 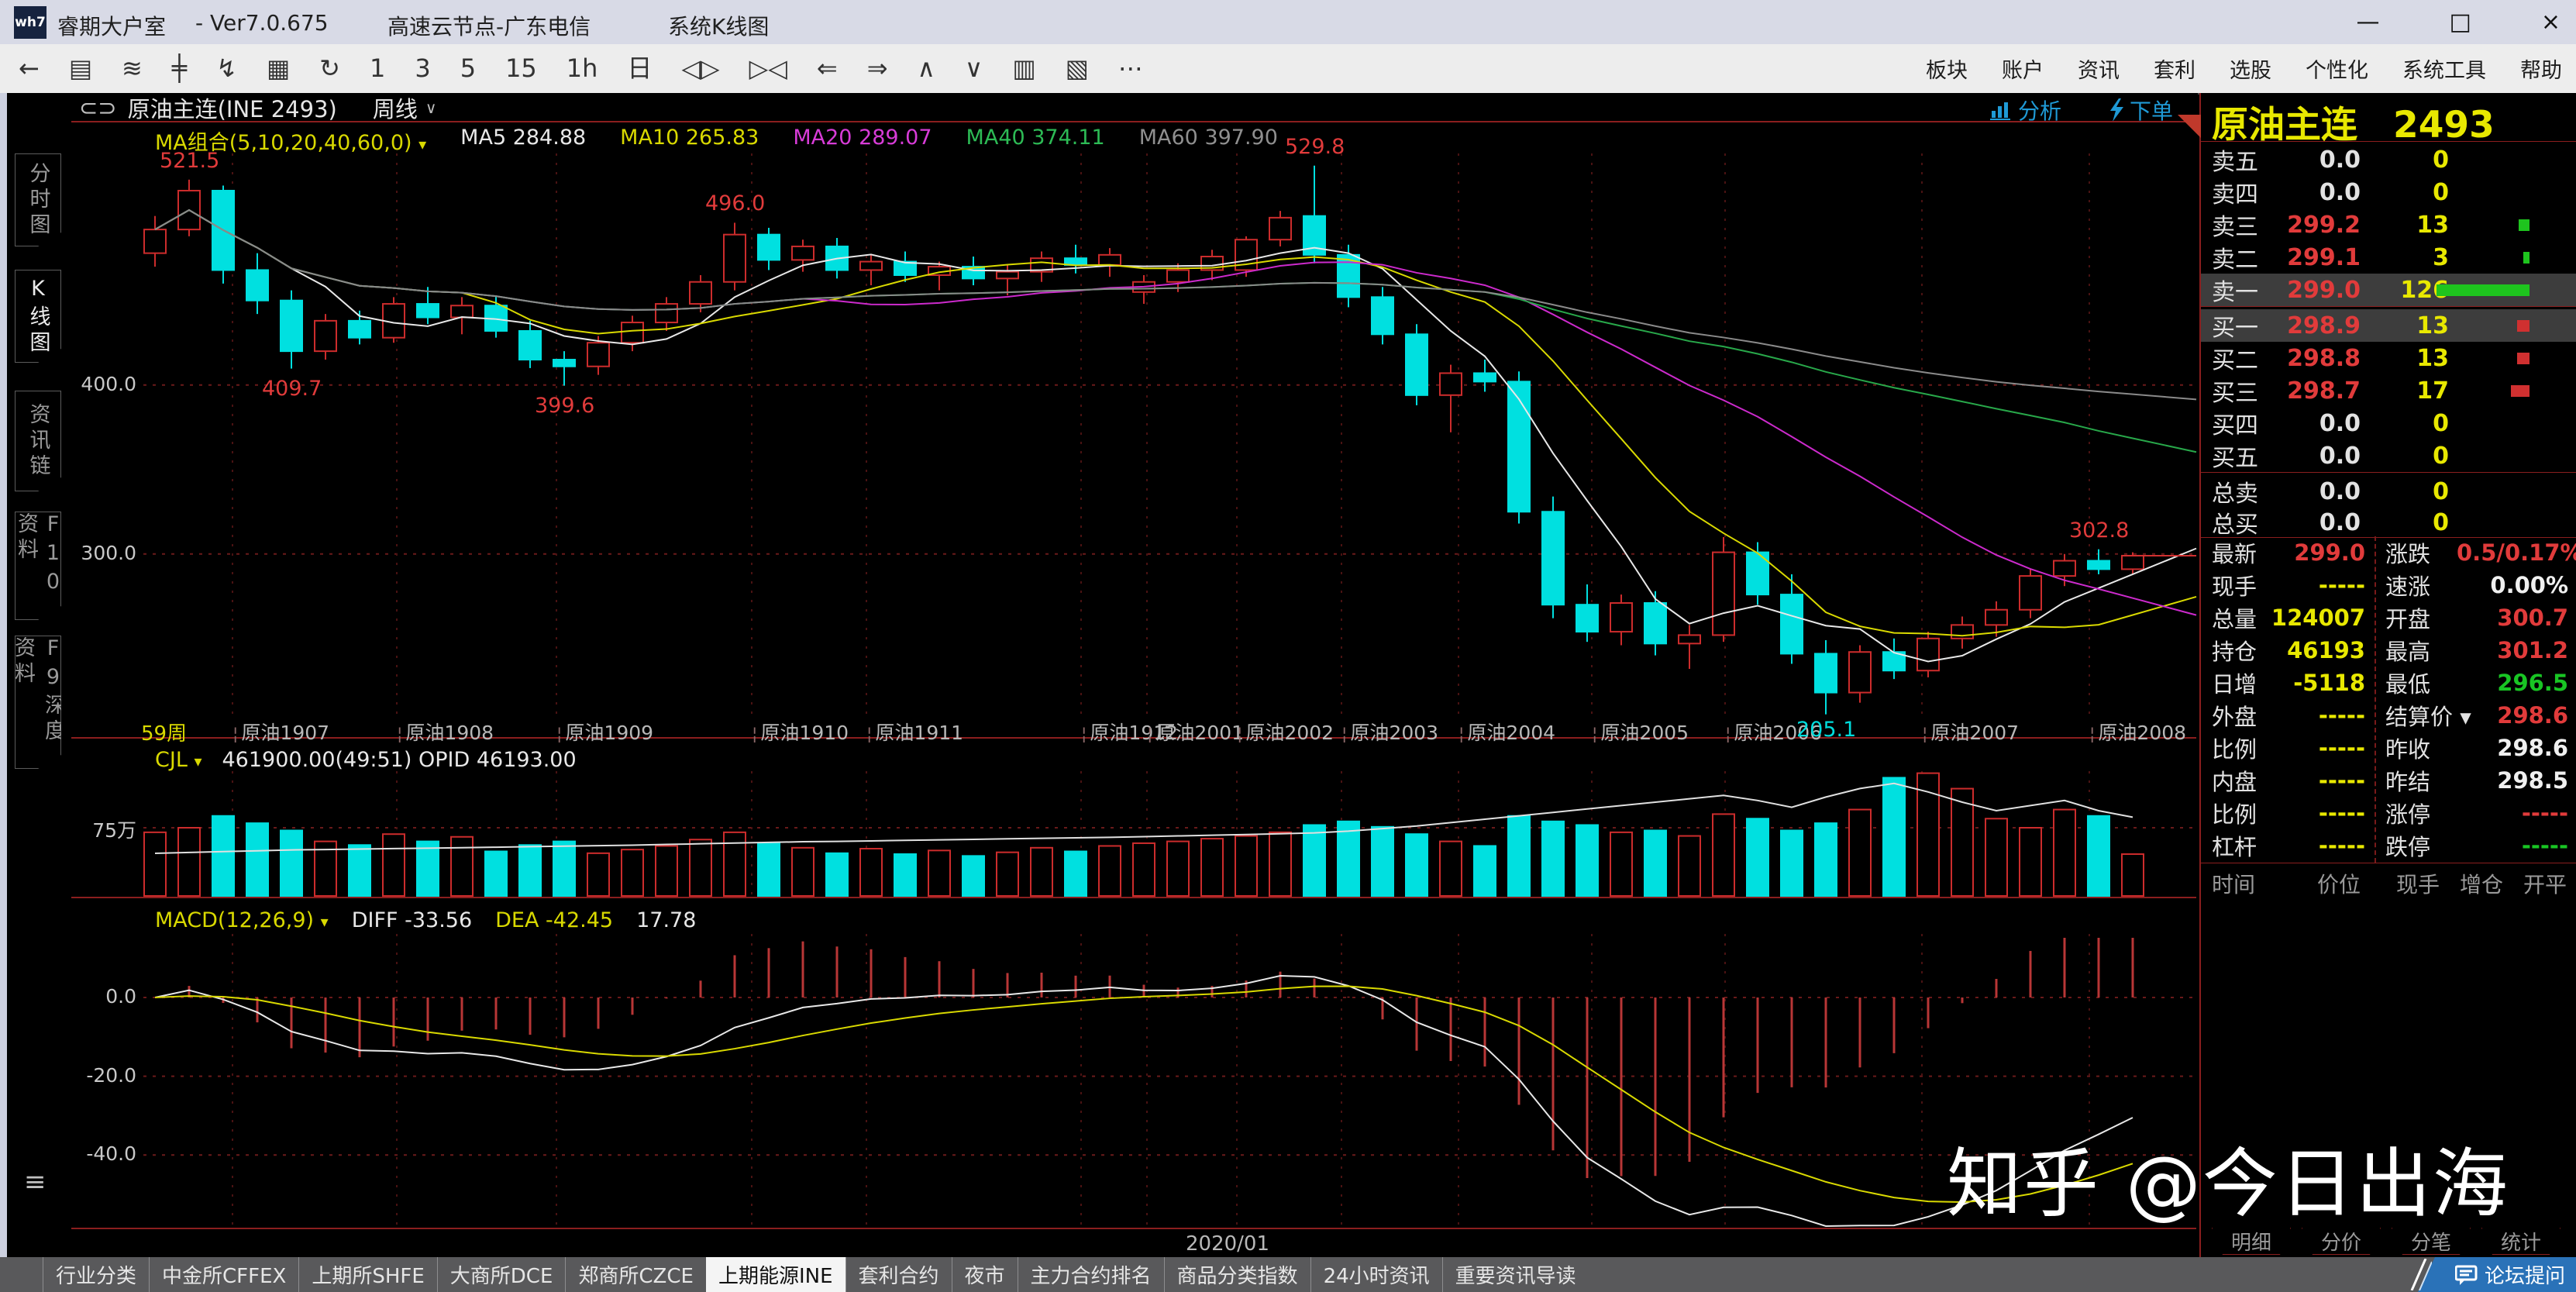 I want to click on book-row-买一: 买一 298.9 13, so click(x=2388, y=325).